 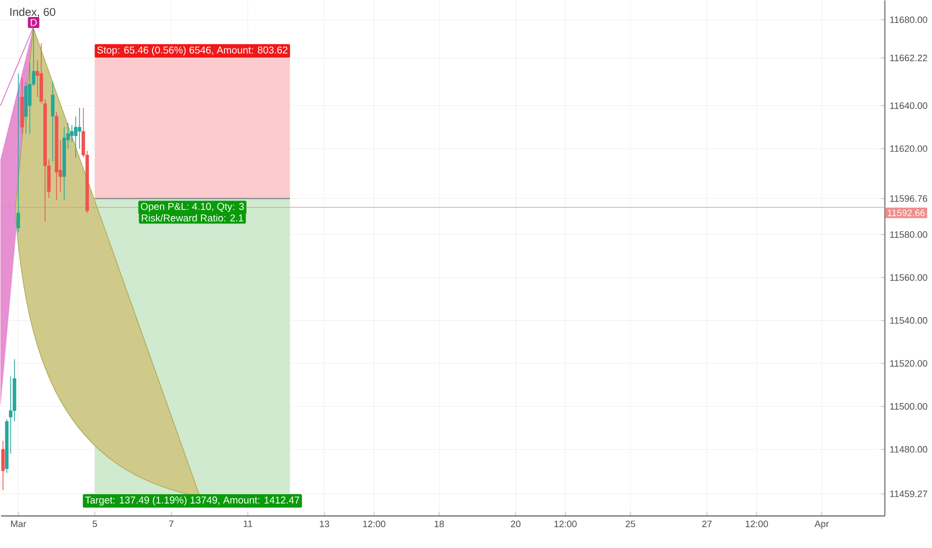 What do you see at coordinates (909, 58) in the screenshot?
I see `y-tick-label: 11662.22` at bounding box center [909, 58].